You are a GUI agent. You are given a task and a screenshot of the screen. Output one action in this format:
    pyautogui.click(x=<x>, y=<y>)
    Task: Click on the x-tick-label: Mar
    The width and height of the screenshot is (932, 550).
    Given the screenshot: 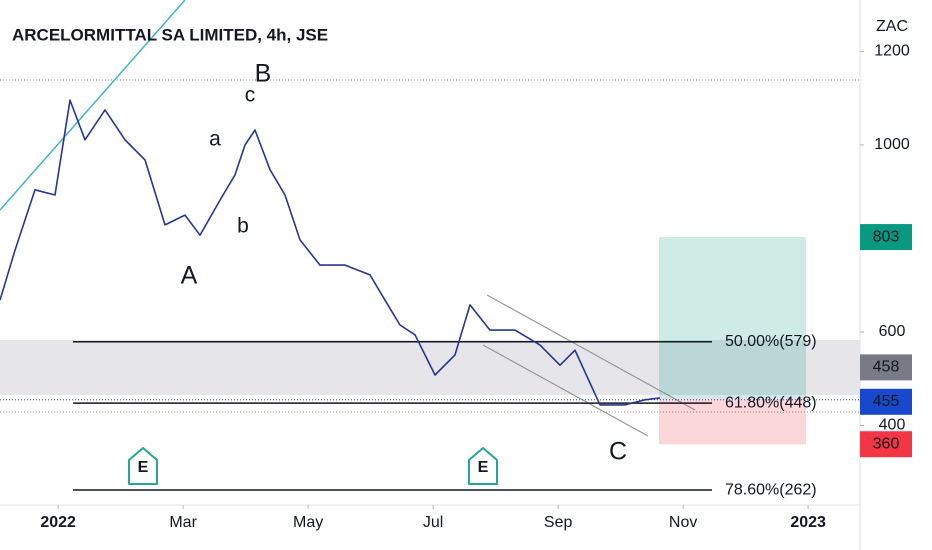 What is the action you would take?
    pyautogui.click(x=183, y=522)
    